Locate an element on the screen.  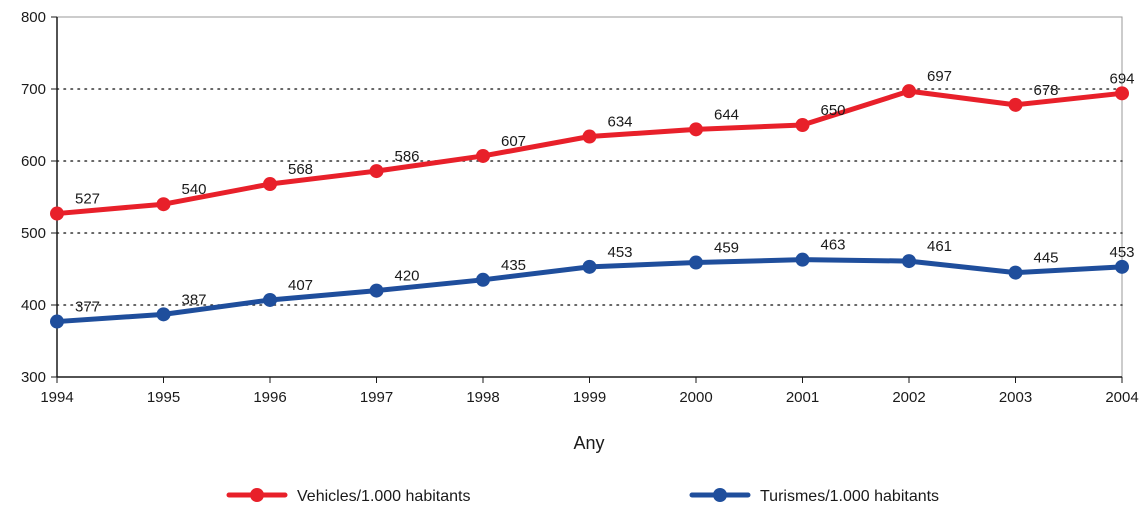
data-label: 568 is located at coordinates (300, 169).